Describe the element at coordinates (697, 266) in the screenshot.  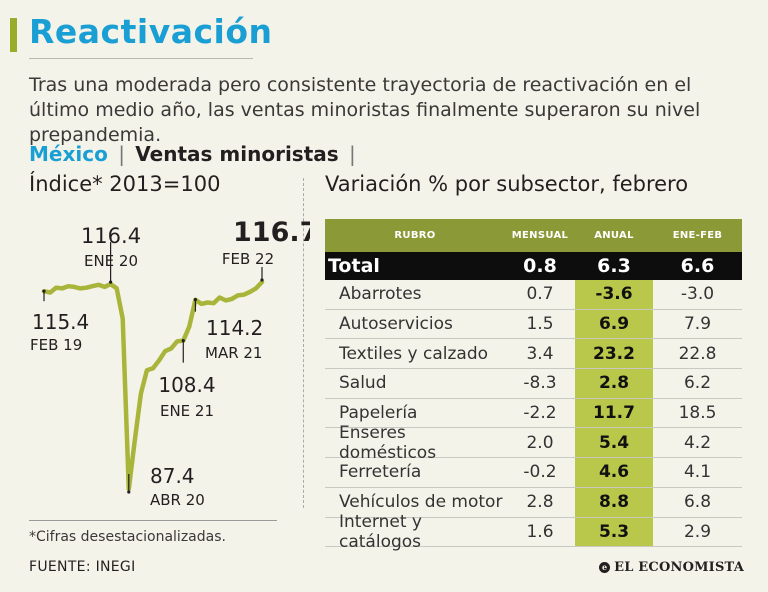
I see `total-enefeb: 6.6` at that location.